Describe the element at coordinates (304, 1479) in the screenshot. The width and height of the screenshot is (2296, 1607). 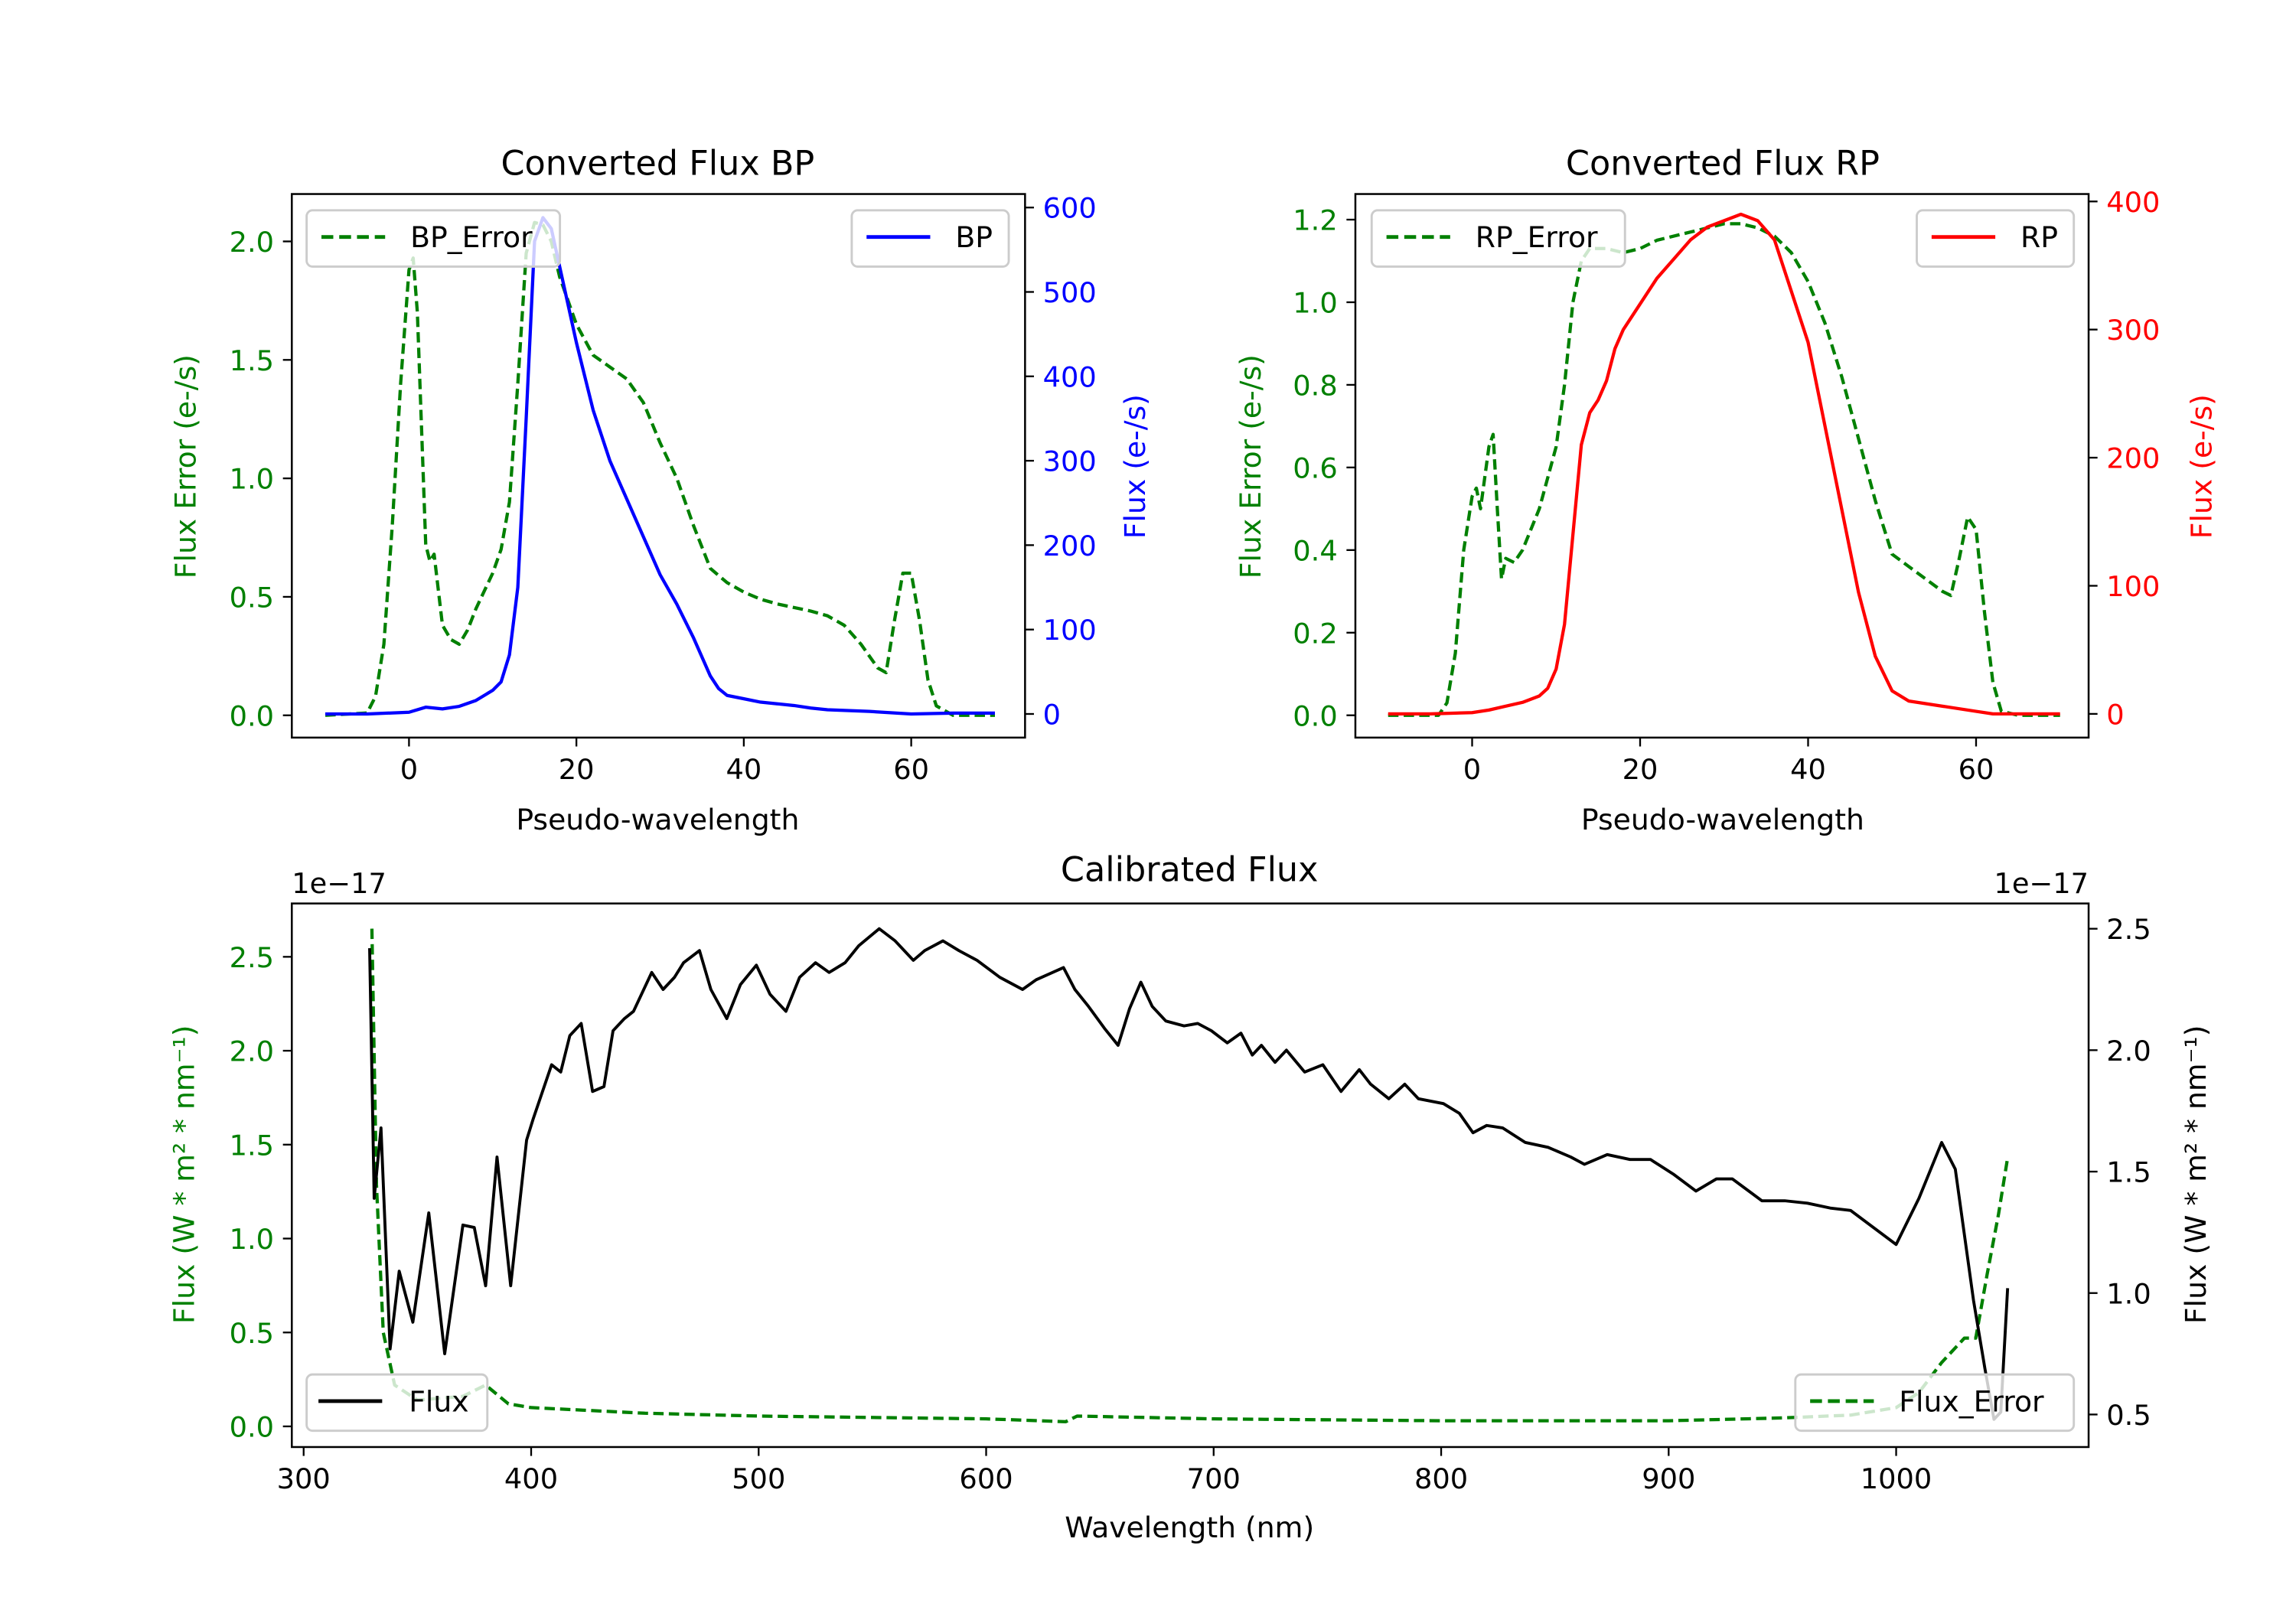
I see `x-tick-label: 300` at that location.